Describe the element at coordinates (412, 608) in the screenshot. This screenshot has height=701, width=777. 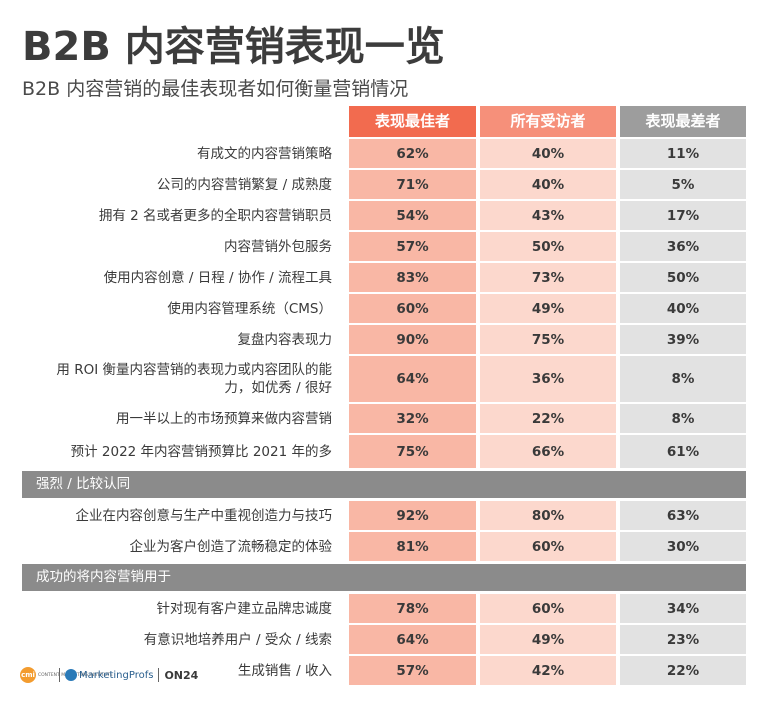
I see `cell-value-best: 78%` at that location.